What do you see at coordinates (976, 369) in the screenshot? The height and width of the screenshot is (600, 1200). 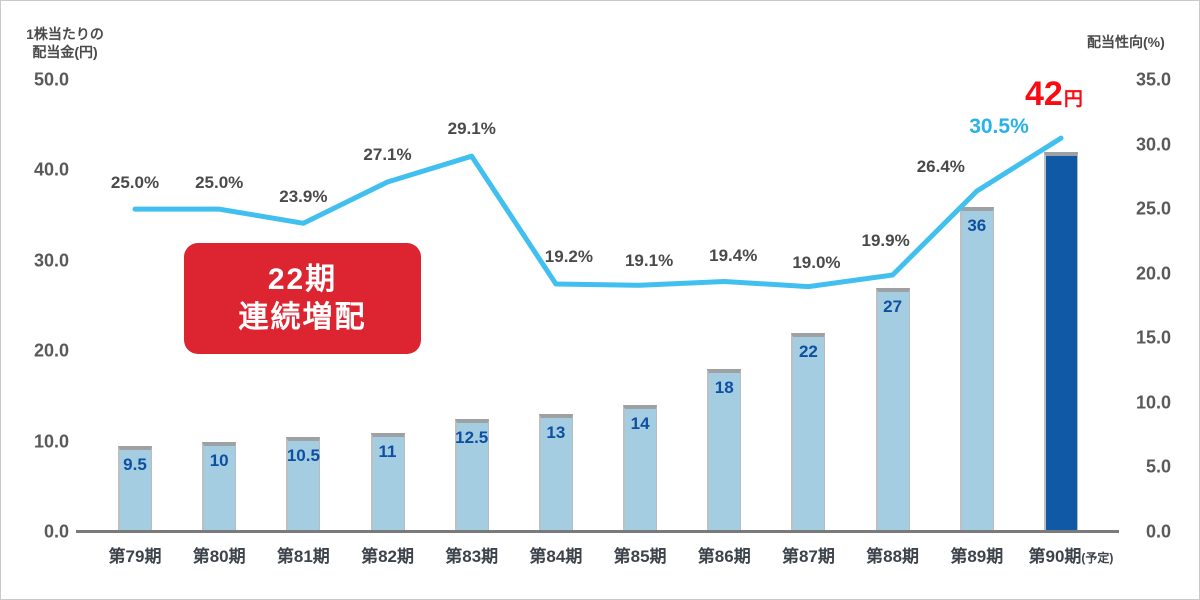 I see `dividend-bar-第89期` at bounding box center [976, 369].